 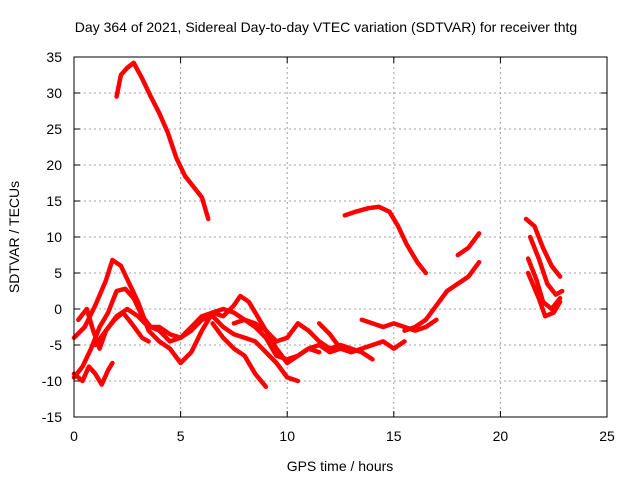 What do you see at coordinates (607, 436) in the screenshot?
I see `x-tick-label: 25` at bounding box center [607, 436].